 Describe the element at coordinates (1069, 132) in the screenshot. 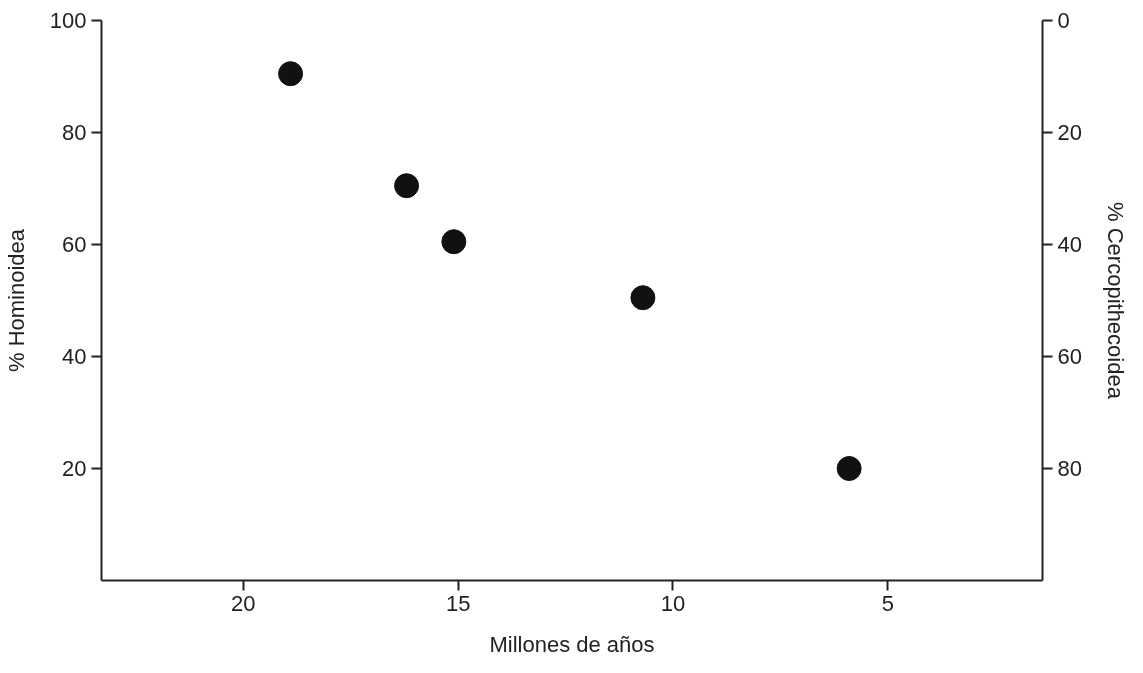

I see `y2-tick-label: 20` at that location.